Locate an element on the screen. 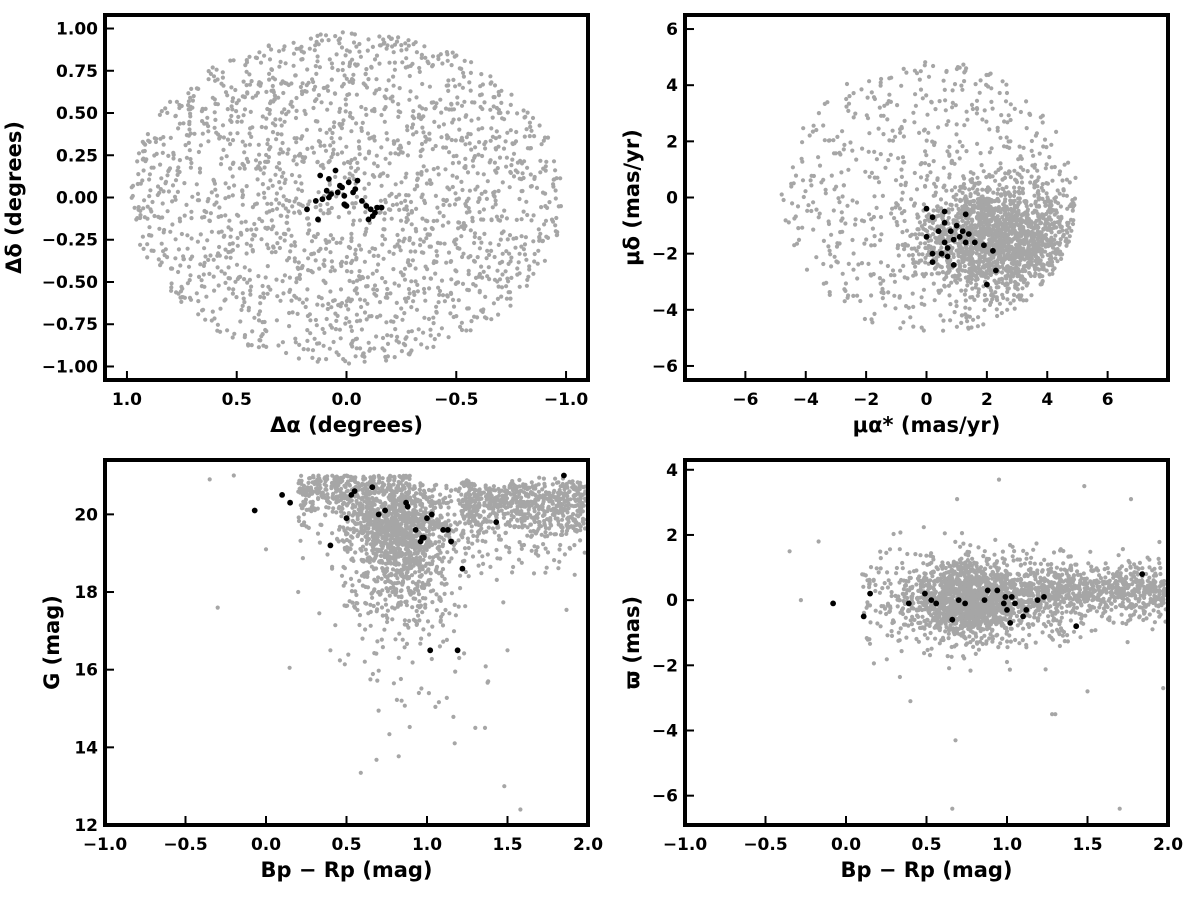 Image resolution: width=1200 pixels, height=900 pixels. x-axis-label: μα* (mas/yr) is located at coordinates (927, 425).